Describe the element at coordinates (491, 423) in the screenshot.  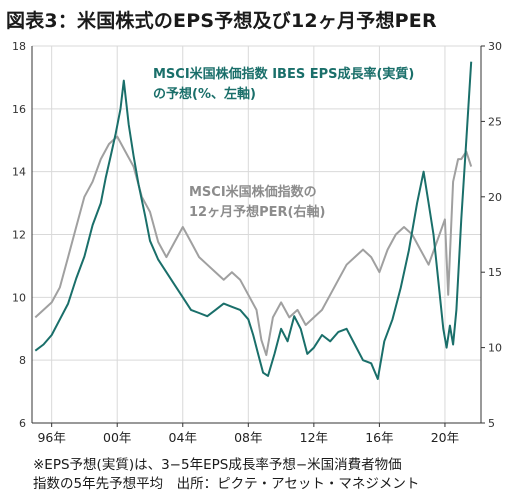
I see `y-right-tick-label: 5` at that location.